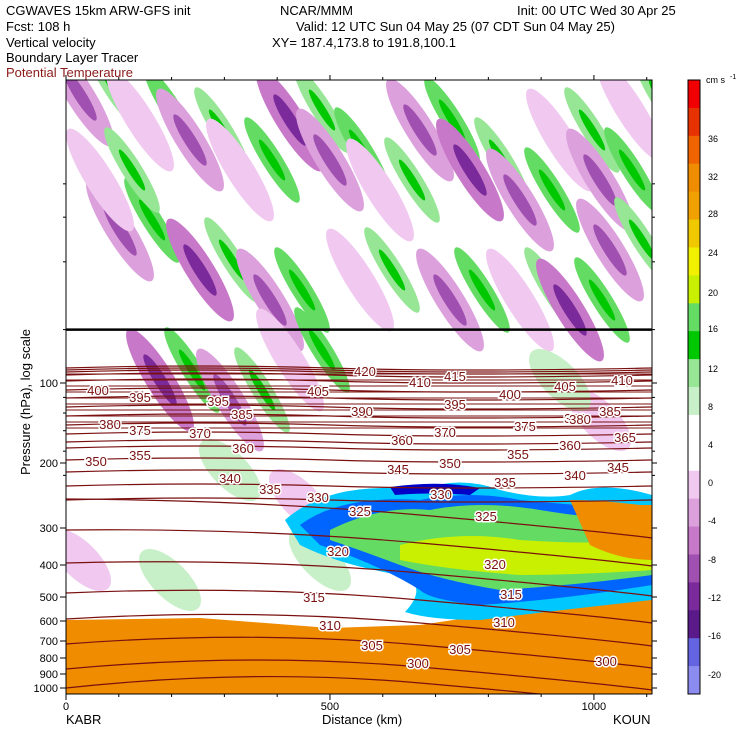  Describe the element at coordinates (38, 26) in the screenshot. I see `forecast-hour: Fcst: 108 h` at that location.